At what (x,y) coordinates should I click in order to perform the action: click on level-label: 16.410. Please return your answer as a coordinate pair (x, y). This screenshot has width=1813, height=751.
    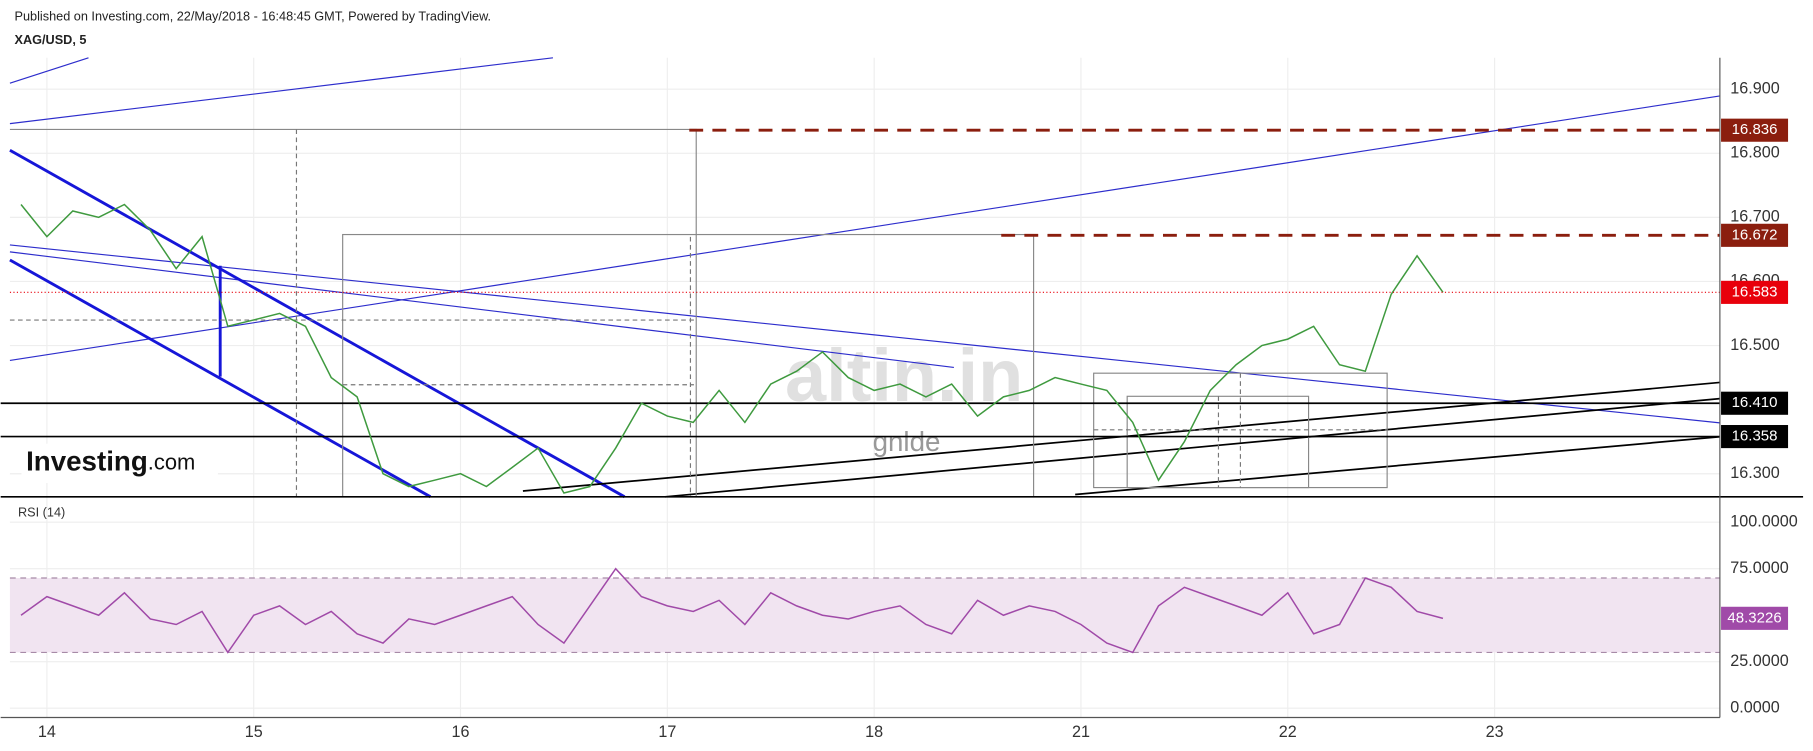
    Looking at the image, I should click on (1755, 402).